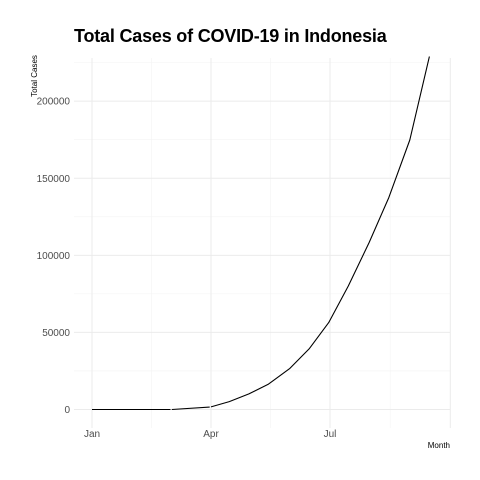 This screenshot has width=480, height=480. What do you see at coordinates (54, 179) in the screenshot?
I see `y-tick-label: 150000` at bounding box center [54, 179].